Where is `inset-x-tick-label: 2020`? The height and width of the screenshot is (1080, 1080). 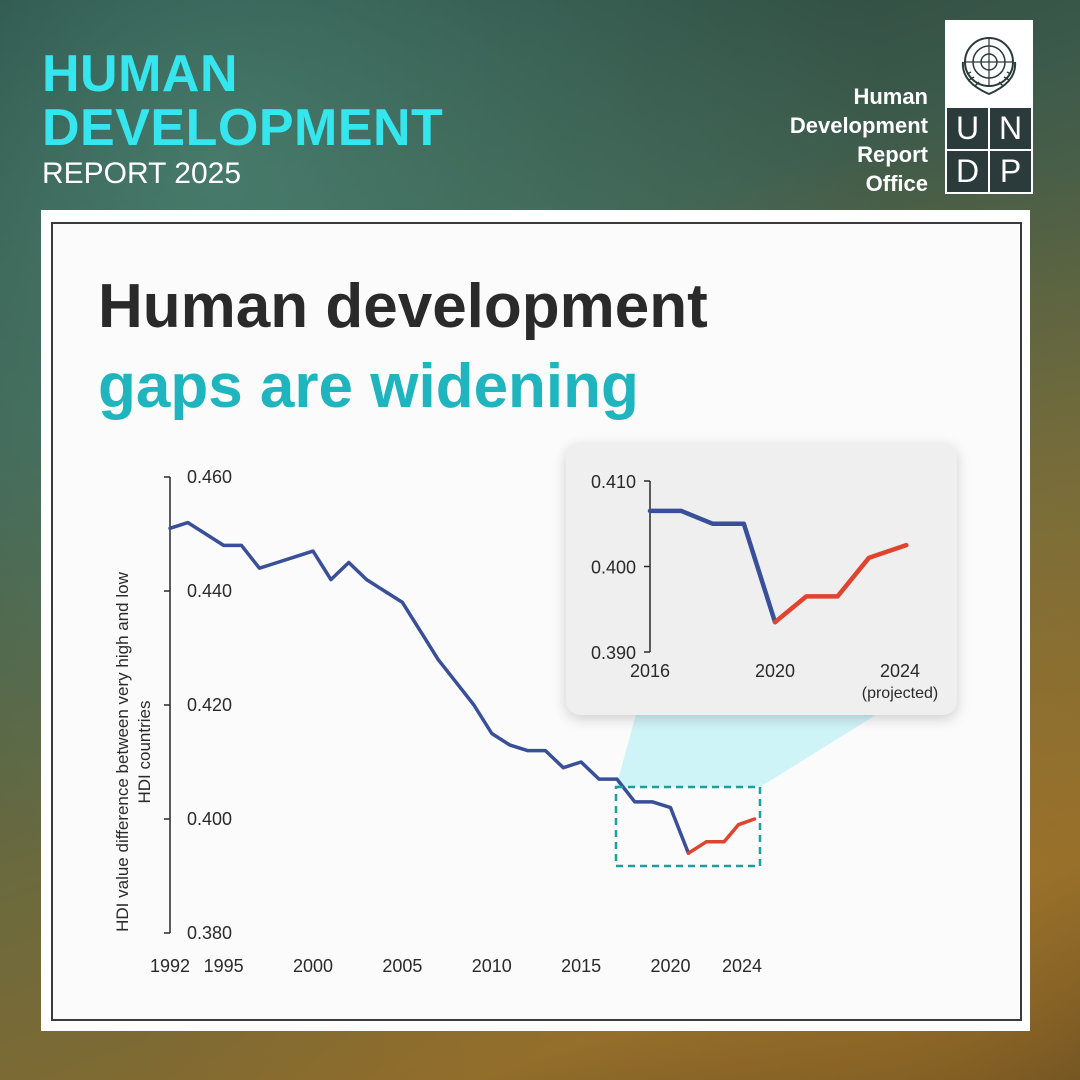
inset-x-tick-label: 2020 is located at coordinates (775, 671).